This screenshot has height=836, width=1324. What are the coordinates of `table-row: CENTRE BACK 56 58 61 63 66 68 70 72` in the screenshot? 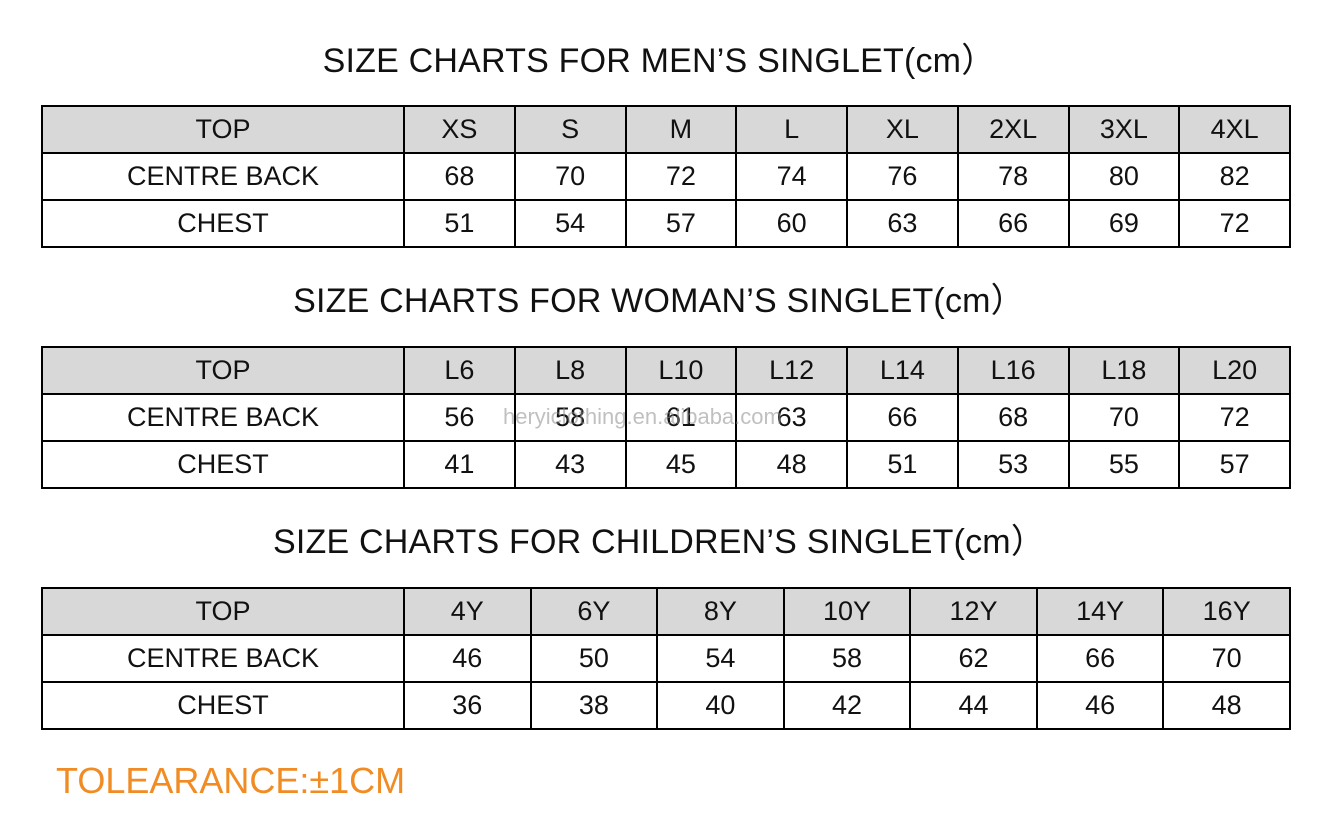 It's located at (666, 417).